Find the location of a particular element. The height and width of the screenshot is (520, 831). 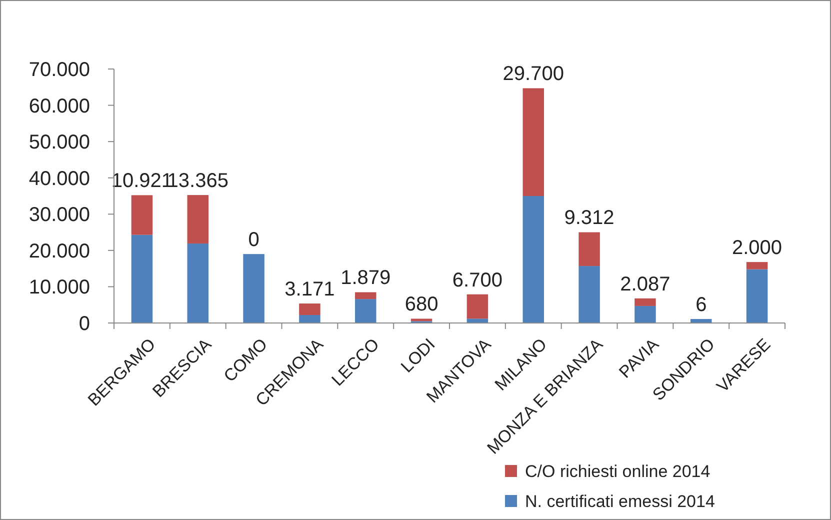

y-tick-label: 10.000 is located at coordinates (59, 287).